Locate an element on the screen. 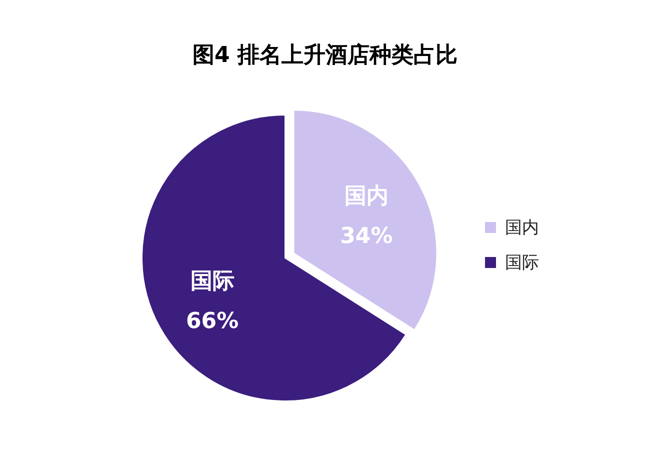  chart-title: 图4 排名上升酒店种类占比 is located at coordinates (325, 55).